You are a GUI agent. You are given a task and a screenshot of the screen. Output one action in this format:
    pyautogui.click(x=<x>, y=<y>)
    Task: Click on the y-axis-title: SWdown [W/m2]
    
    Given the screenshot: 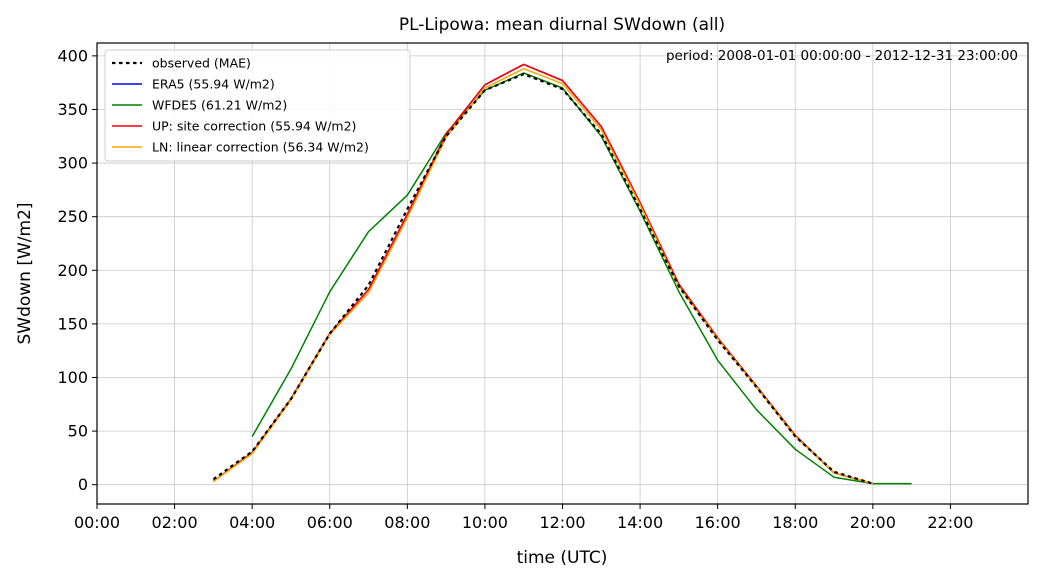 What is the action you would take?
    pyautogui.click(x=25, y=273)
    